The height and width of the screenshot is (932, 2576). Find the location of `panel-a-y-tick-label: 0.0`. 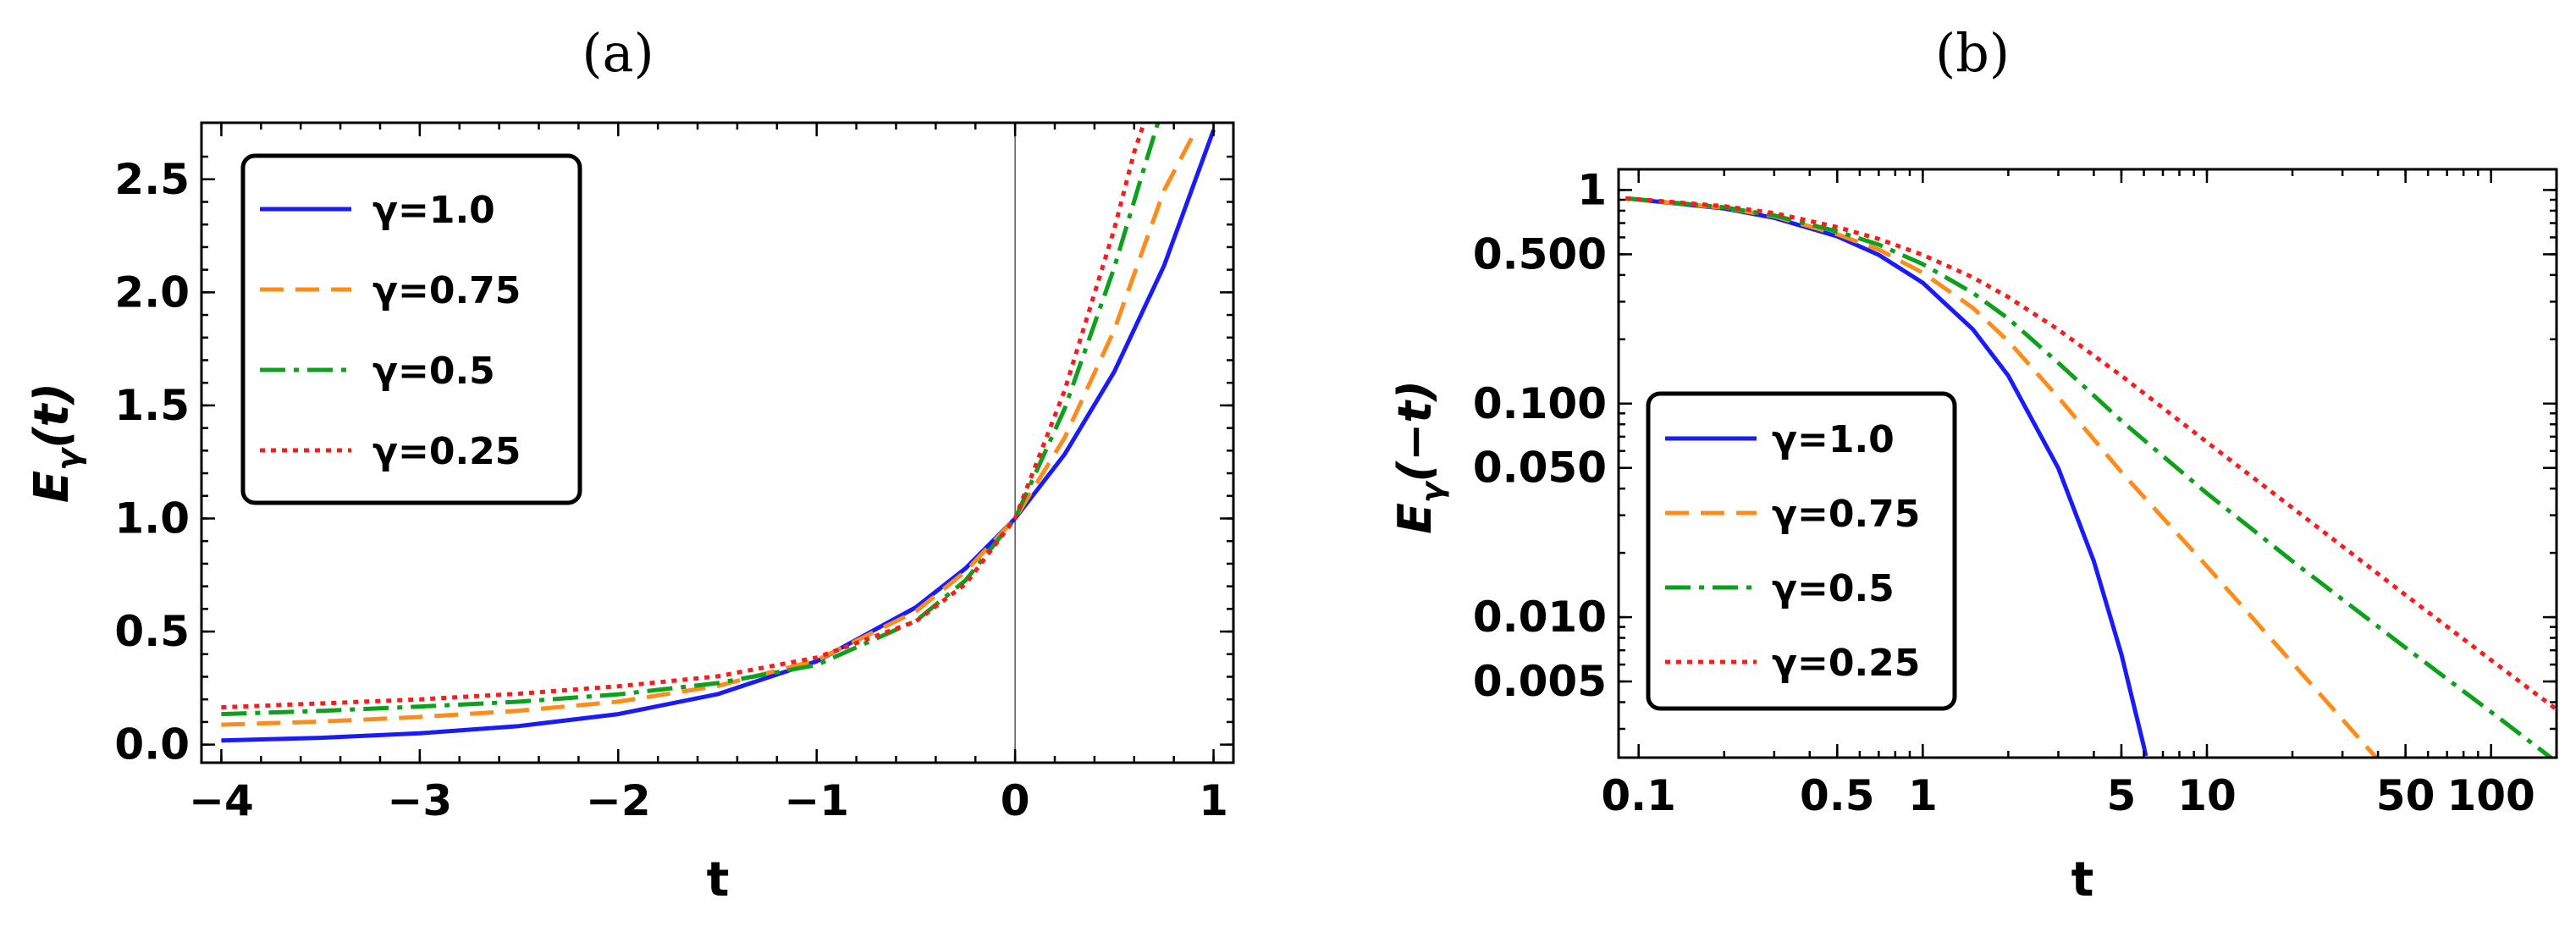

panel-a-y-tick-label: 0.0 is located at coordinates (152, 744).